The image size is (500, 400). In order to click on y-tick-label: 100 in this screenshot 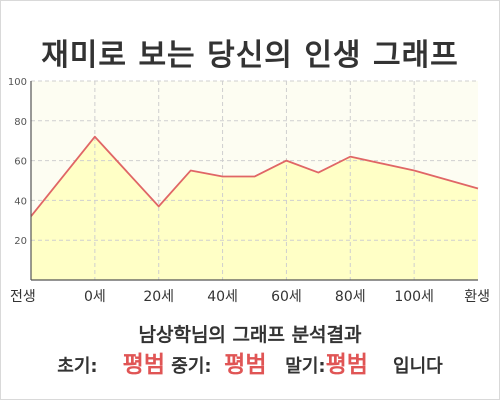, I will do `click(17, 82)`.